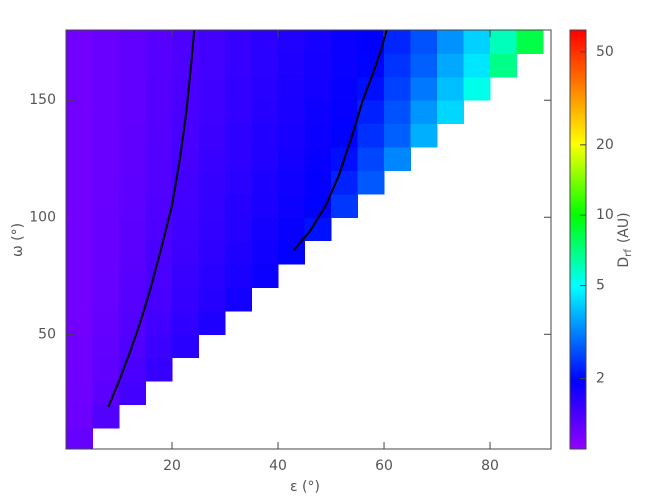 This screenshot has width=664, height=499. Describe the element at coordinates (605, 52) in the screenshot. I see `colorbar-tick-label: 50` at that location.